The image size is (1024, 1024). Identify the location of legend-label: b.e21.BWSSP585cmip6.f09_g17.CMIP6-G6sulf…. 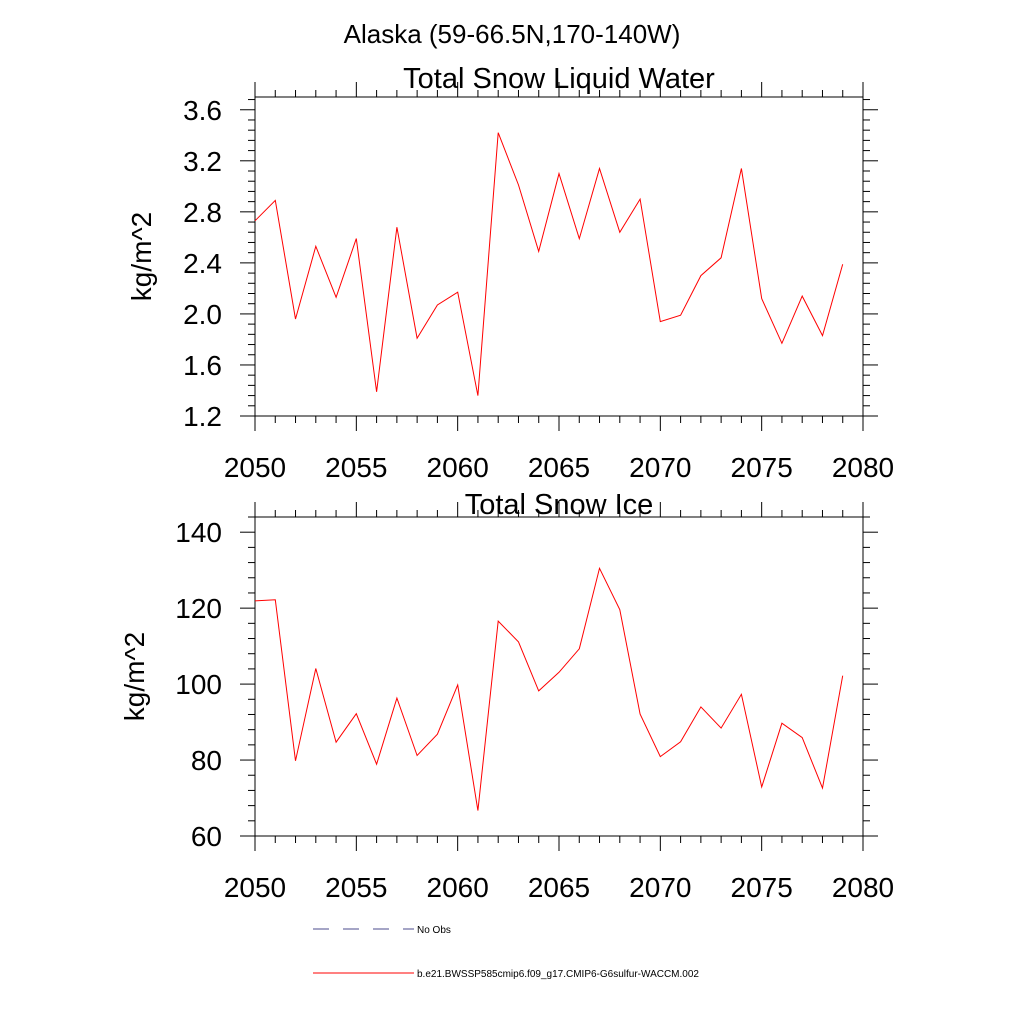
(558, 974).